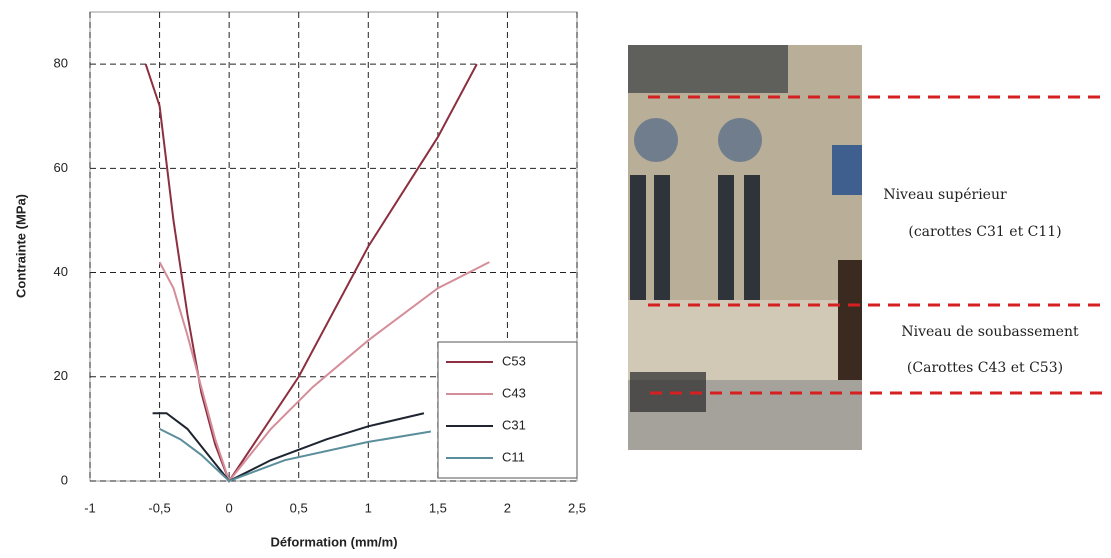 The width and height of the screenshot is (1111, 558). What do you see at coordinates (984, 232) in the screenshot?
I see `annotation: (carottes C31 et C11)` at bounding box center [984, 232].